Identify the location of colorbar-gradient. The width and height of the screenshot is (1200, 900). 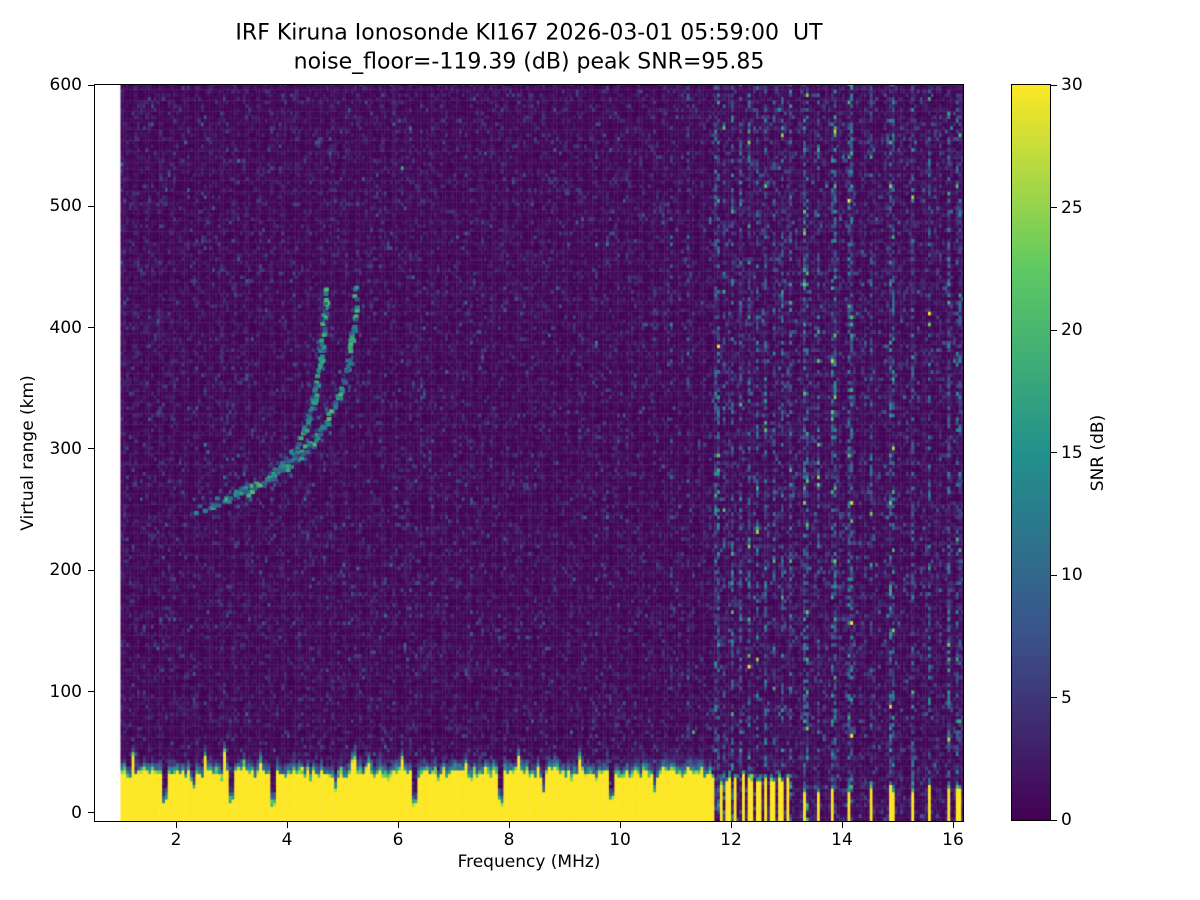
(1031, 452).